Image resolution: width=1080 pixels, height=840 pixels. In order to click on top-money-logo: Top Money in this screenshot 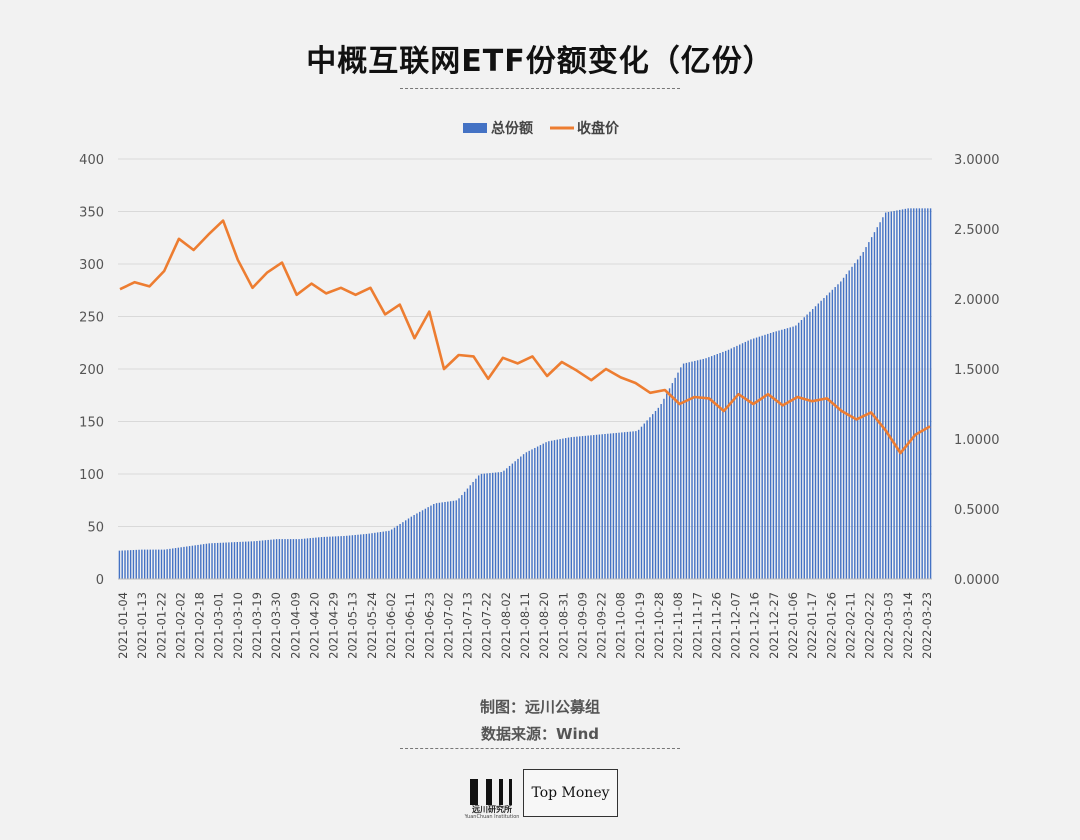, I will do `click(570, 793)`.